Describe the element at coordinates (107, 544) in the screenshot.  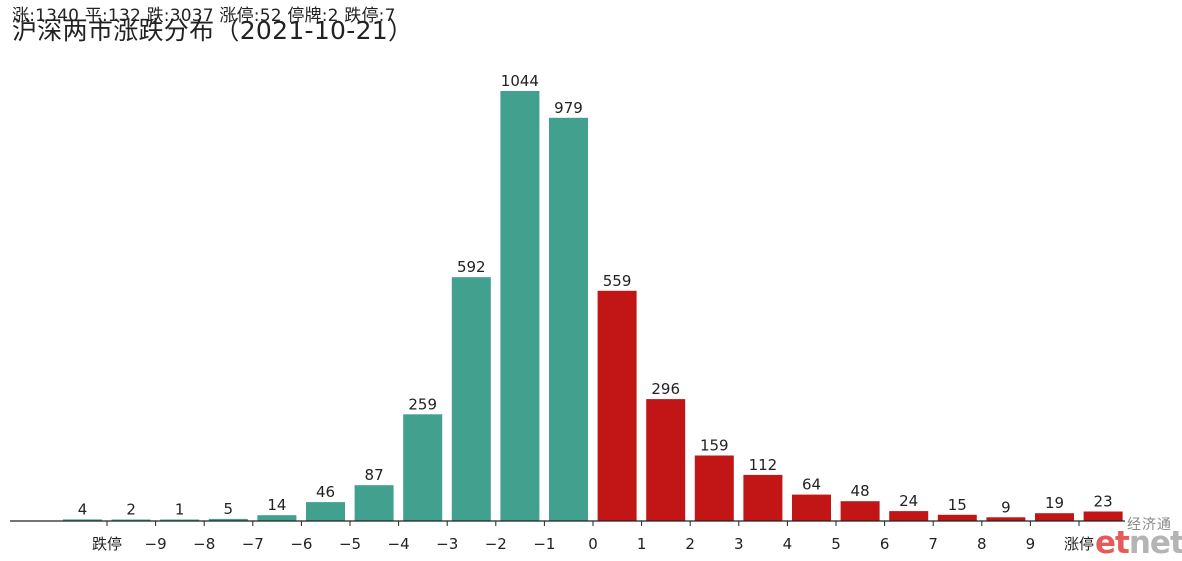
I see `x-tick-label-0: 跌停` at that location.